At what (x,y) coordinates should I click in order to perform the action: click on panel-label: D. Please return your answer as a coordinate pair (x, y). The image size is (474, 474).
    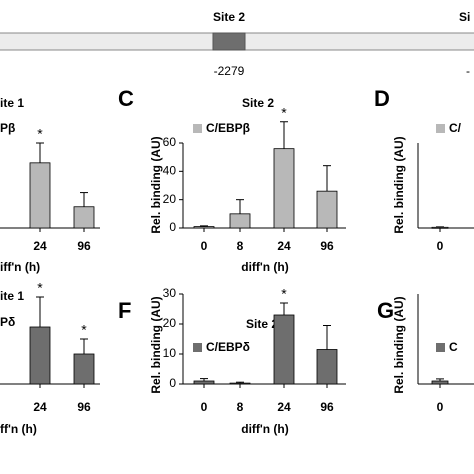
    Looking at the image, I should click on (382, 98).